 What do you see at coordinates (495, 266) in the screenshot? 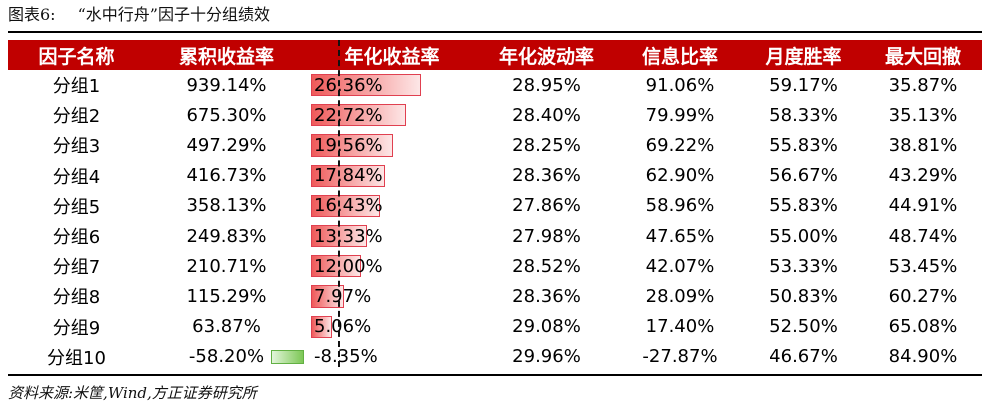
I see `table-row: 分组7 210.71% 12.00% 28.52% 42.07% 53.33% 53.45%` at bounding box center [495, 266].